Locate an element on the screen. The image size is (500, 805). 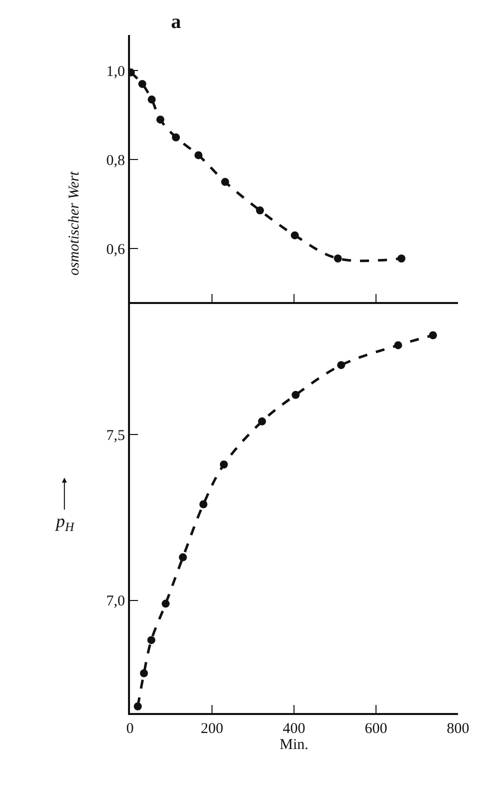
x-tick-label: 600 is located at coordinates (376, 729).